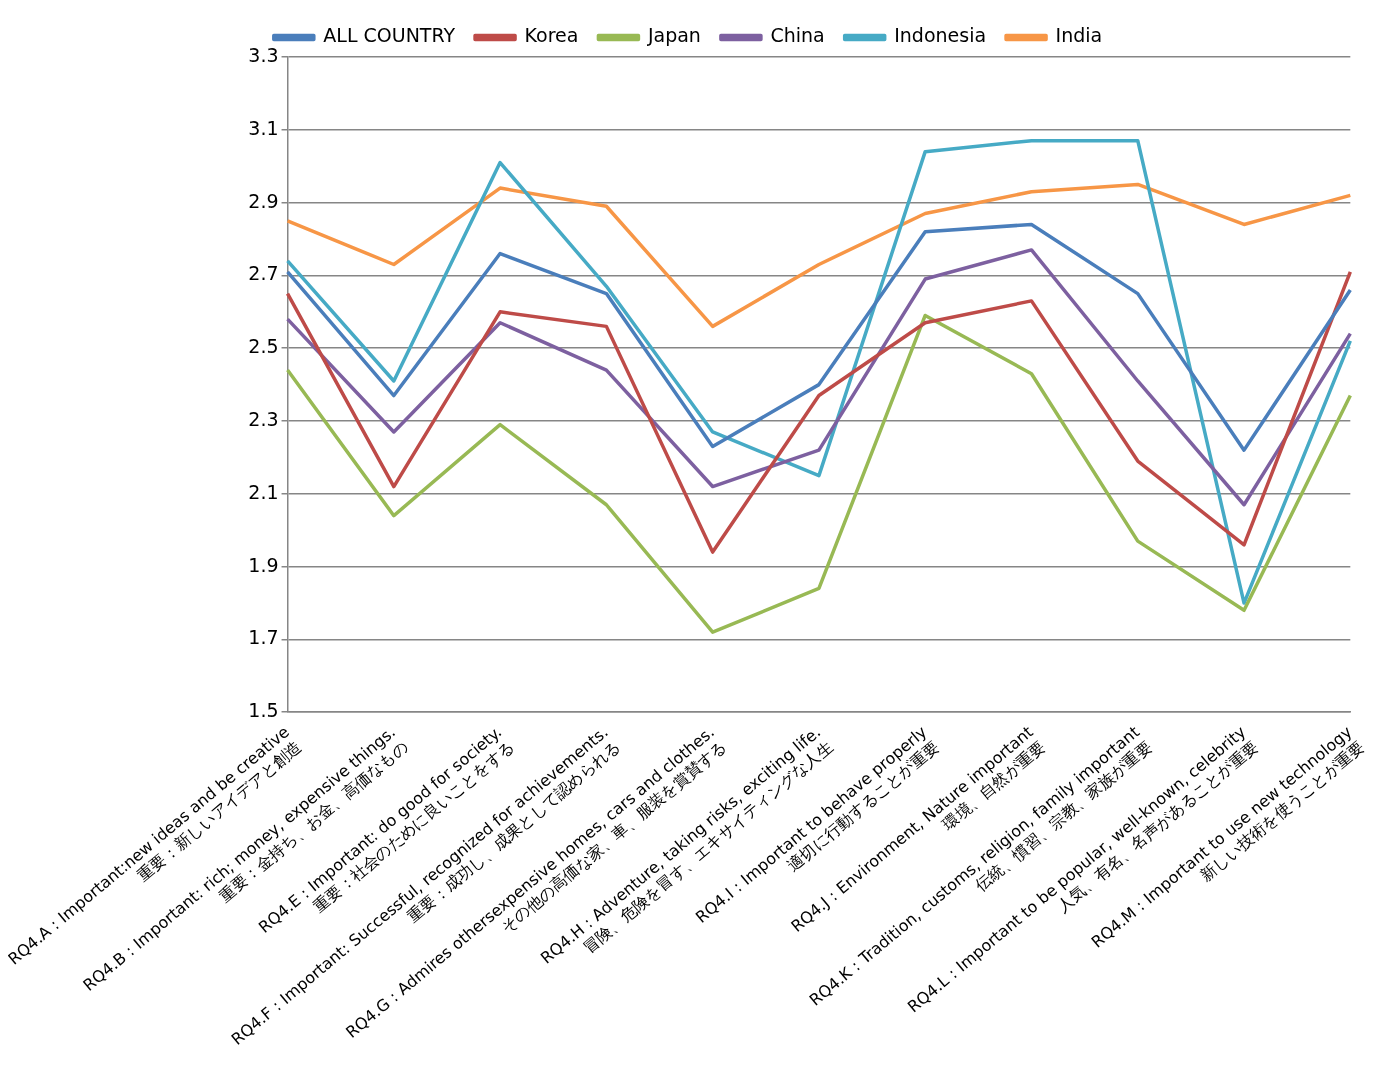  I want to click on legend-label: ALL COUNTRY, so click(389, 35).